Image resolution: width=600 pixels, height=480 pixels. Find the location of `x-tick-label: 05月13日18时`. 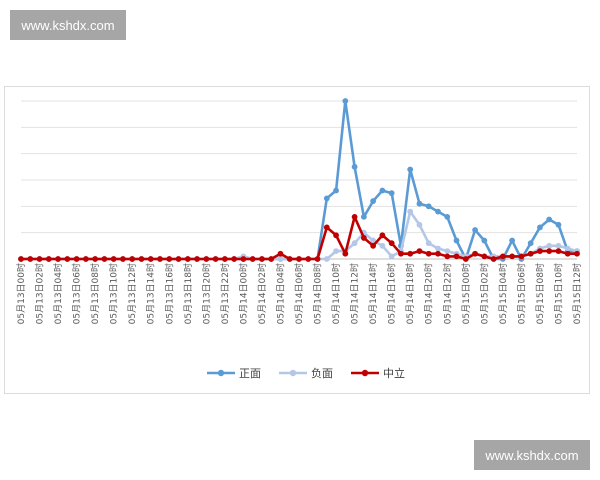

x-tick-label: 05月13日18时 is located at coordinates (188, 293).